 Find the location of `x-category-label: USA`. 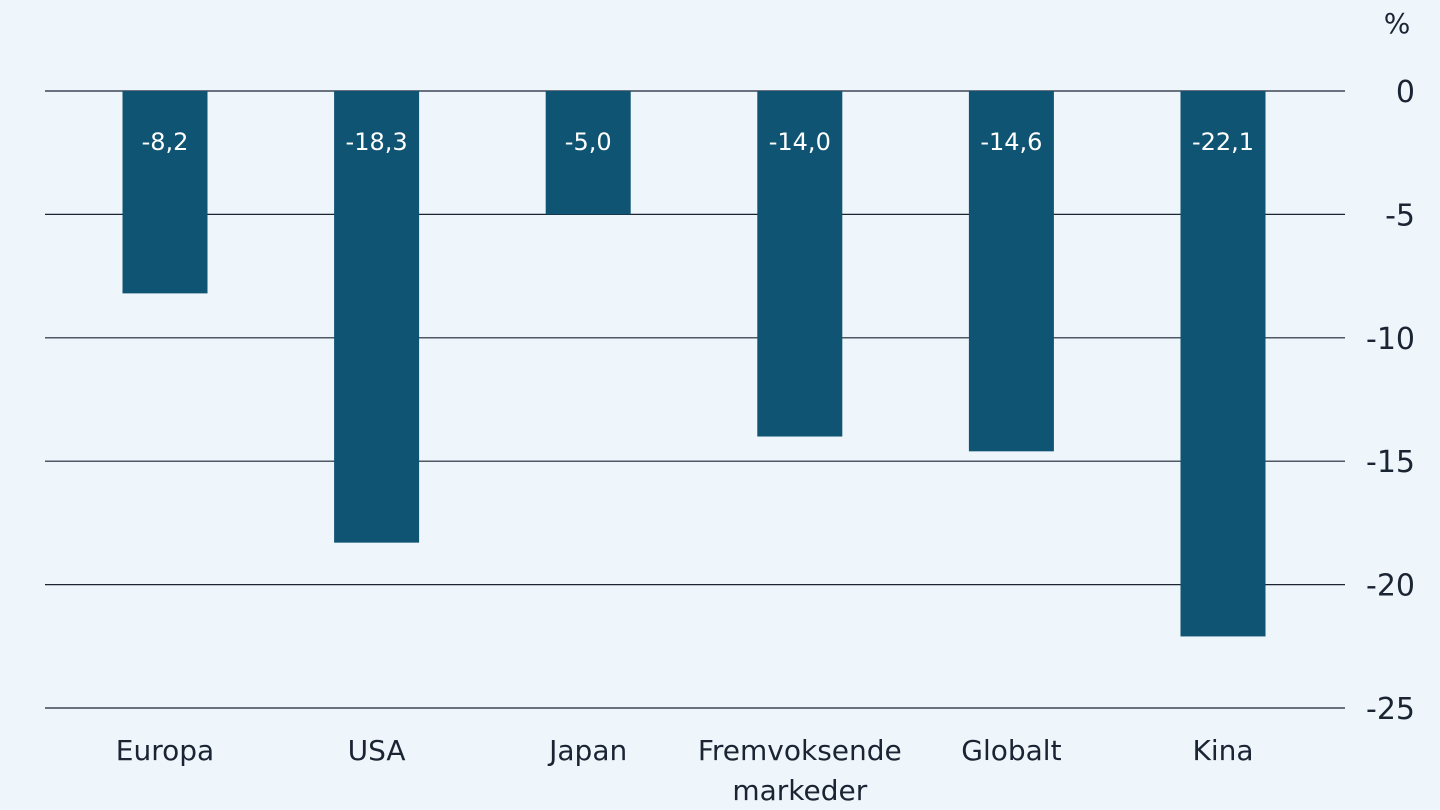

x-category-label: USA is located at coordinates (377, 750).